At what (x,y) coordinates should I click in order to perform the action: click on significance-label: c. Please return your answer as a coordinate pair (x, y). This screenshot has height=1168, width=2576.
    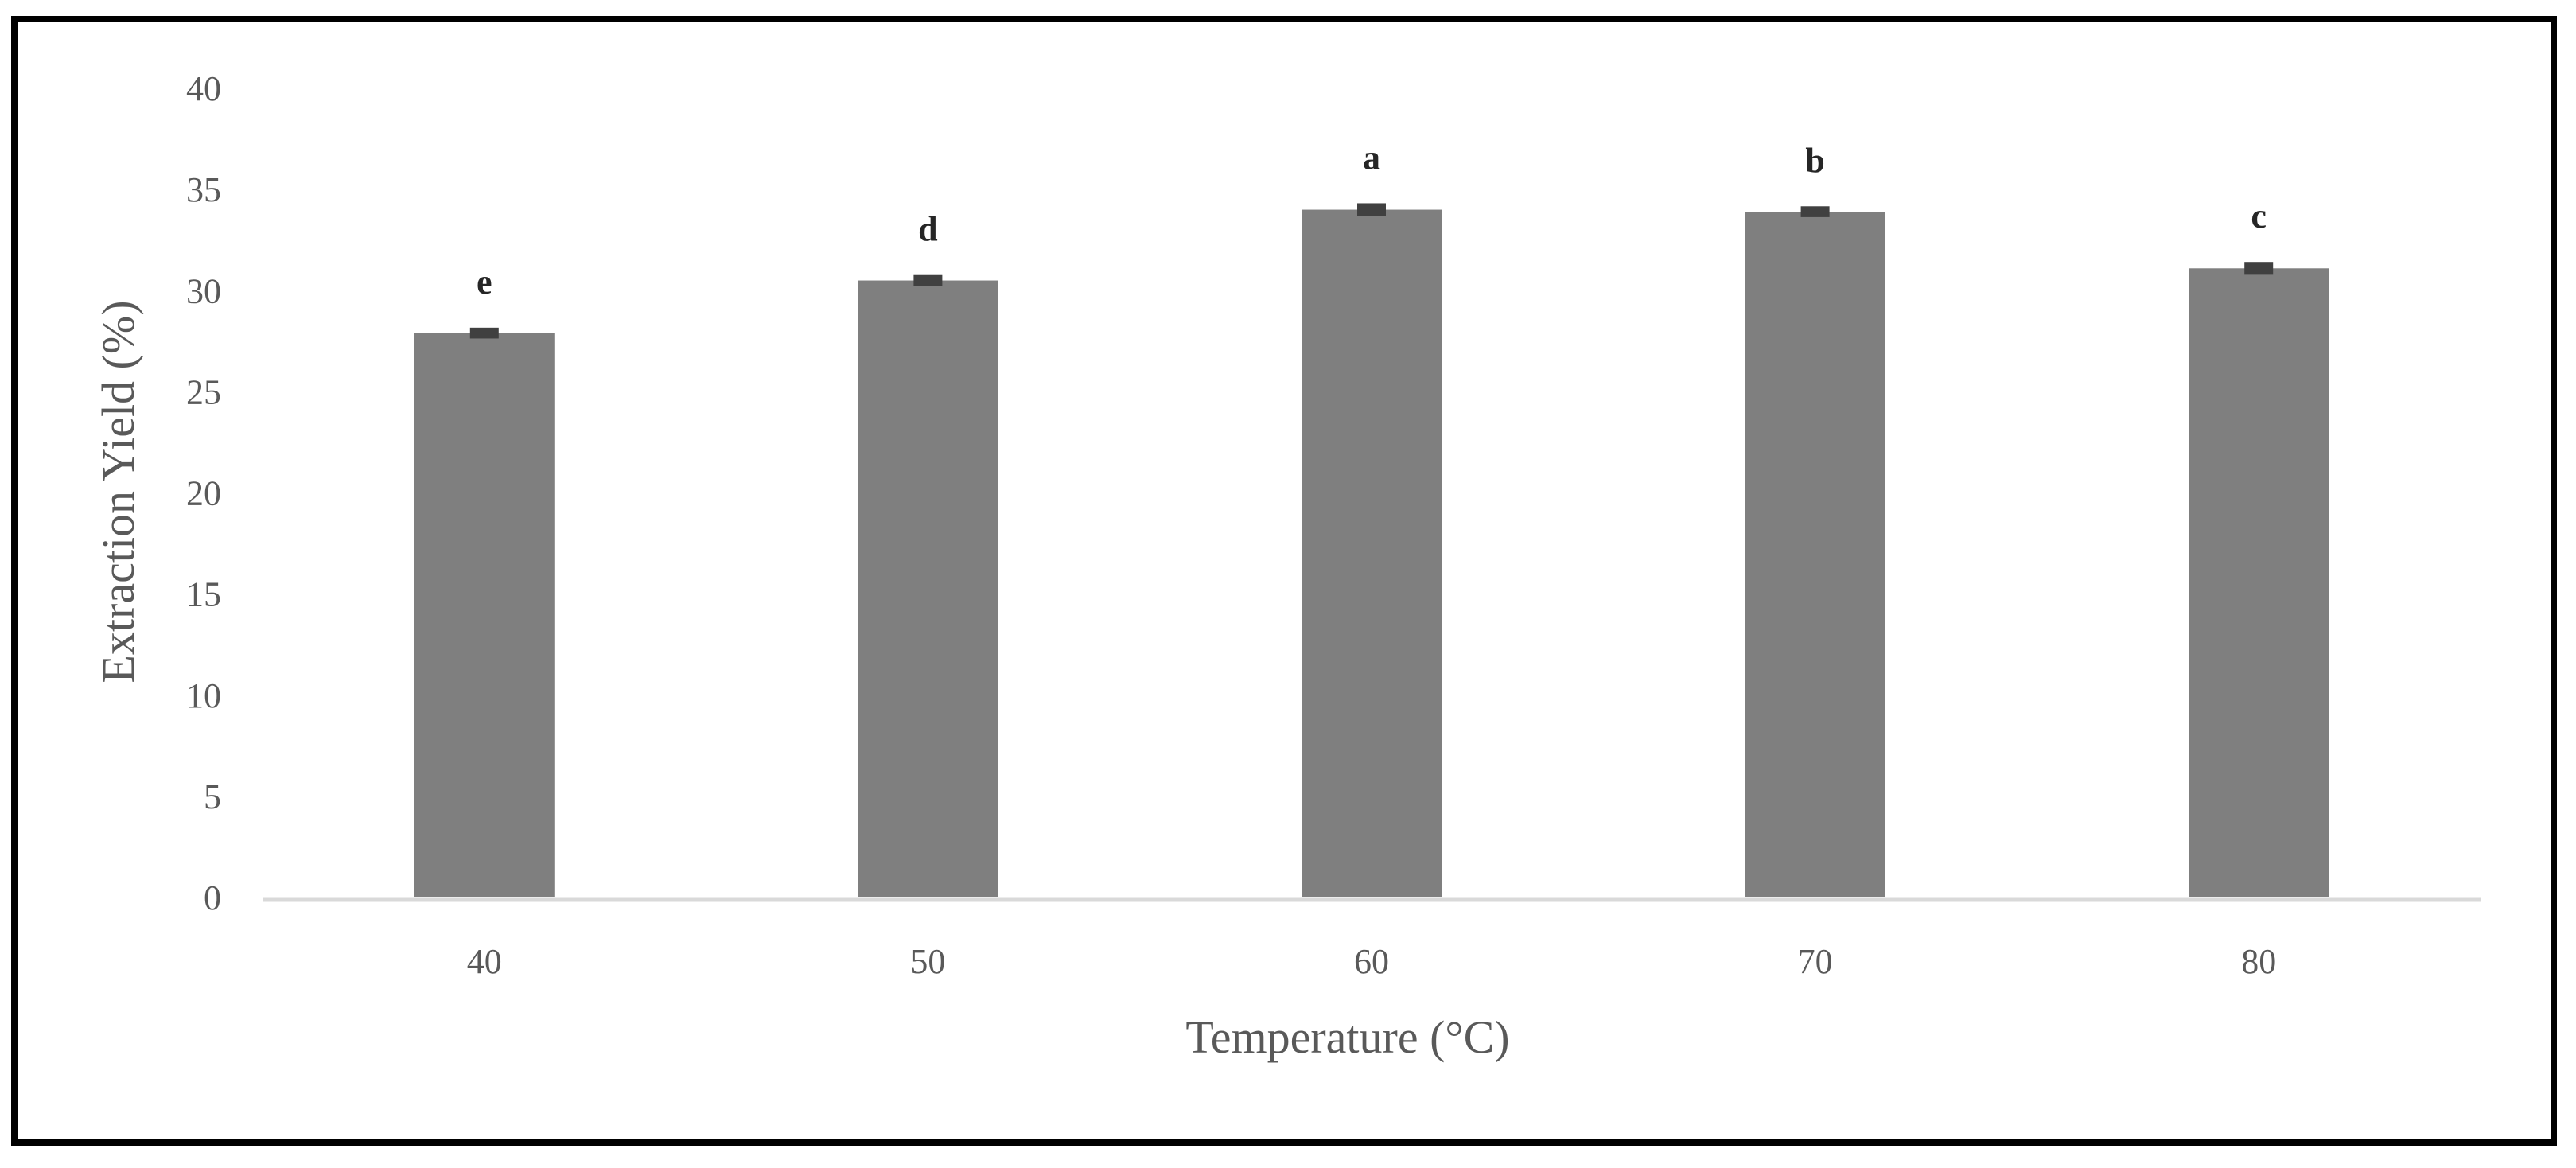
    Looking at the image, I should click on (2259, 216).